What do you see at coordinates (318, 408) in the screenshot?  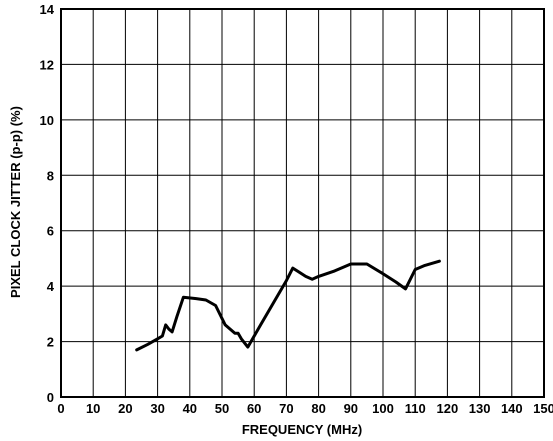 I see `x-tick-label: 80` at bounding box center [318, 408].